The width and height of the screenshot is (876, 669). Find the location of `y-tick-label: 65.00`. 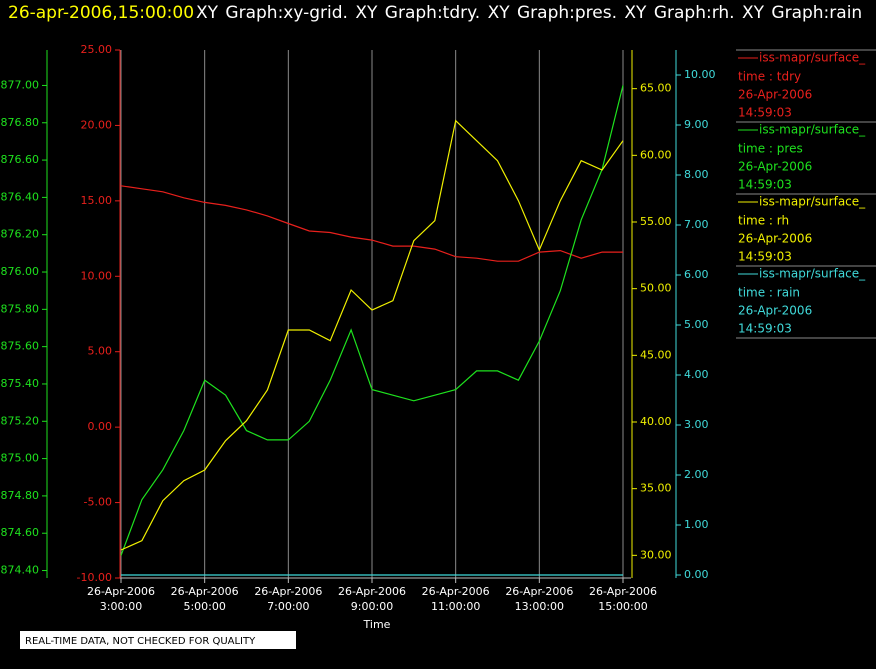

y-tick-label: 65.00 is located at coordinates (656, 88).